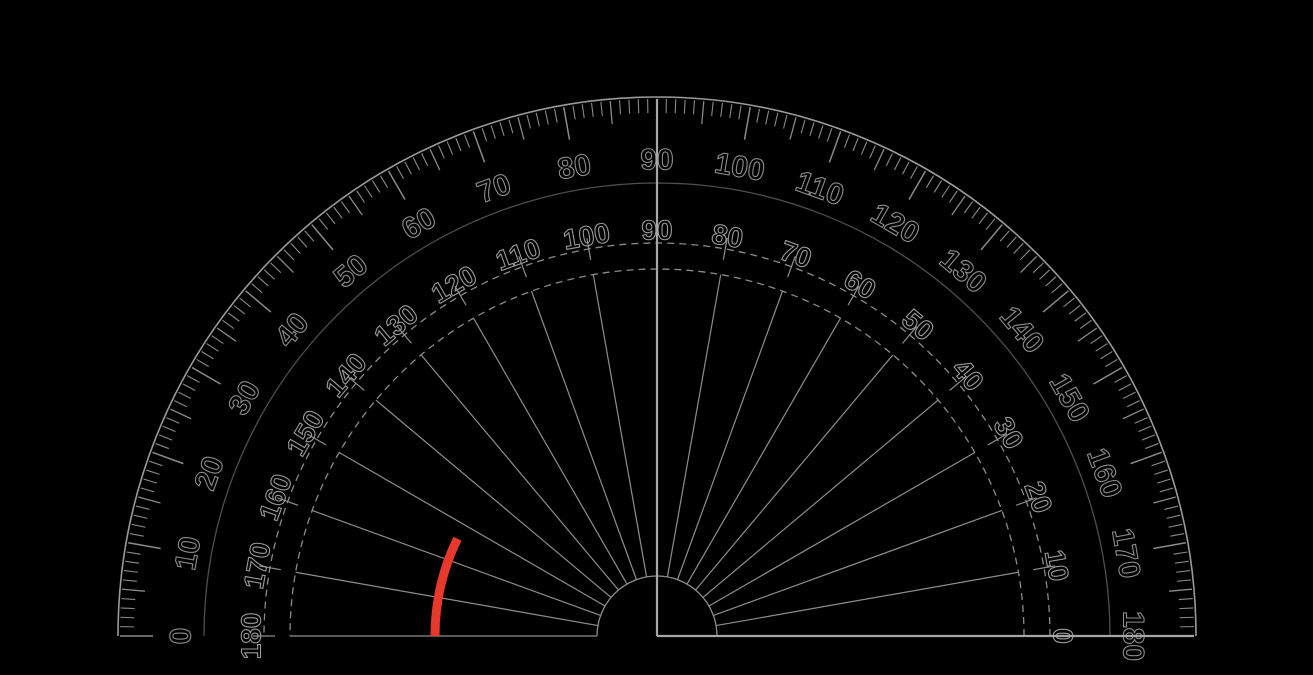 This screenshot has height=675, width=1313. What do you see at coordinates (739, 167) in the screenshot?
I see `outer-scale-label: 100` at bounding box center [739, 167].